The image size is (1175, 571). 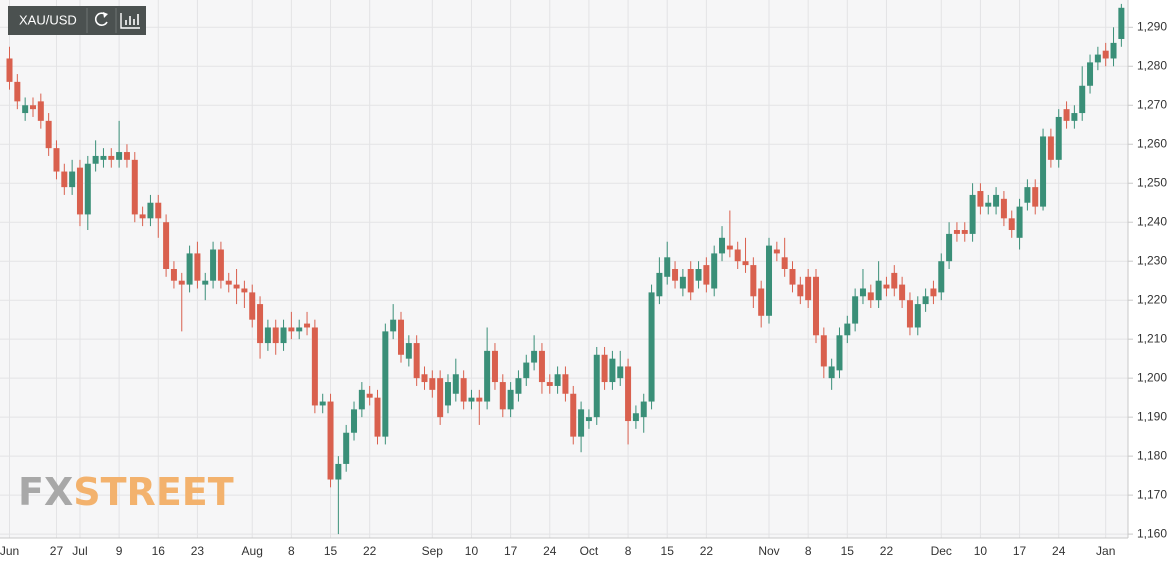 I want to click on indicator-icon, so click(x=130, y=21).